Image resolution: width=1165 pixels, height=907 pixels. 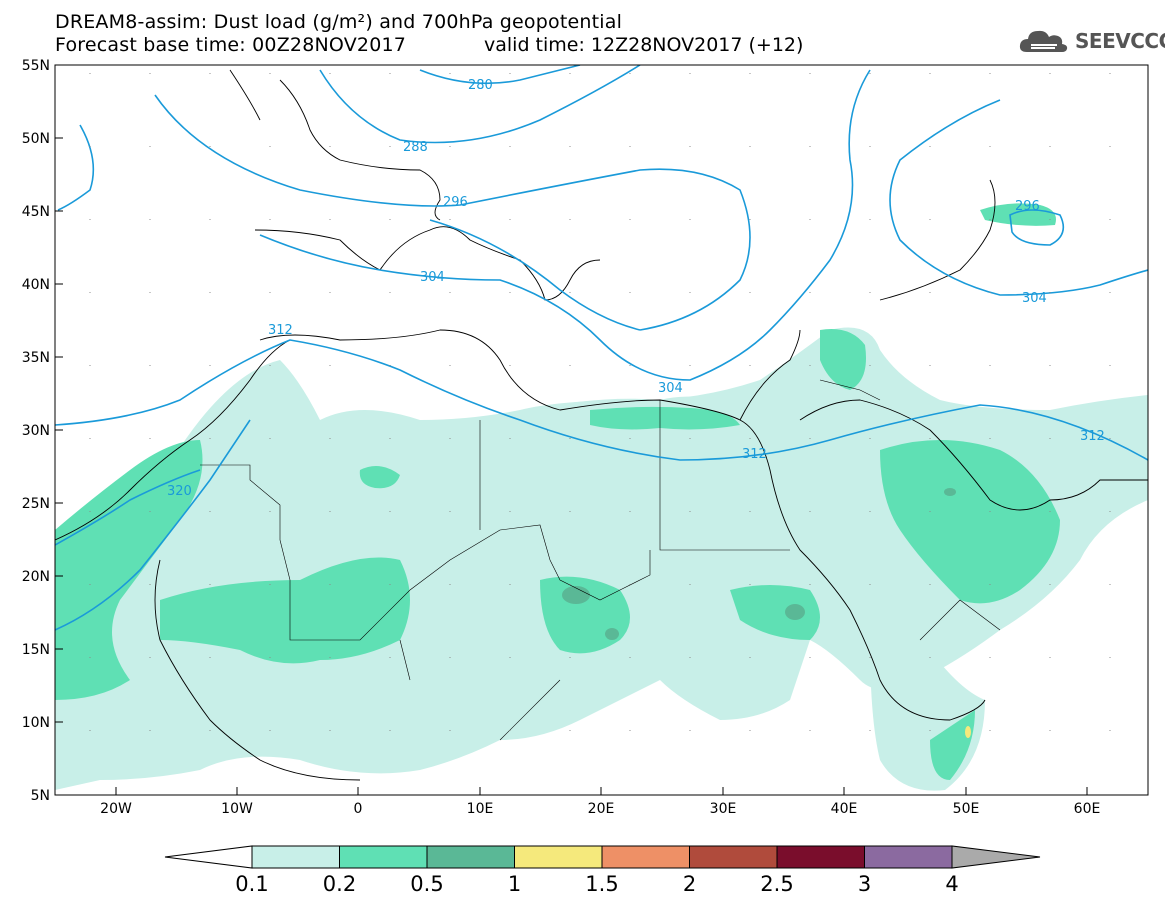 I want to click on lon-label: 40E, so click(x=844, y=809).